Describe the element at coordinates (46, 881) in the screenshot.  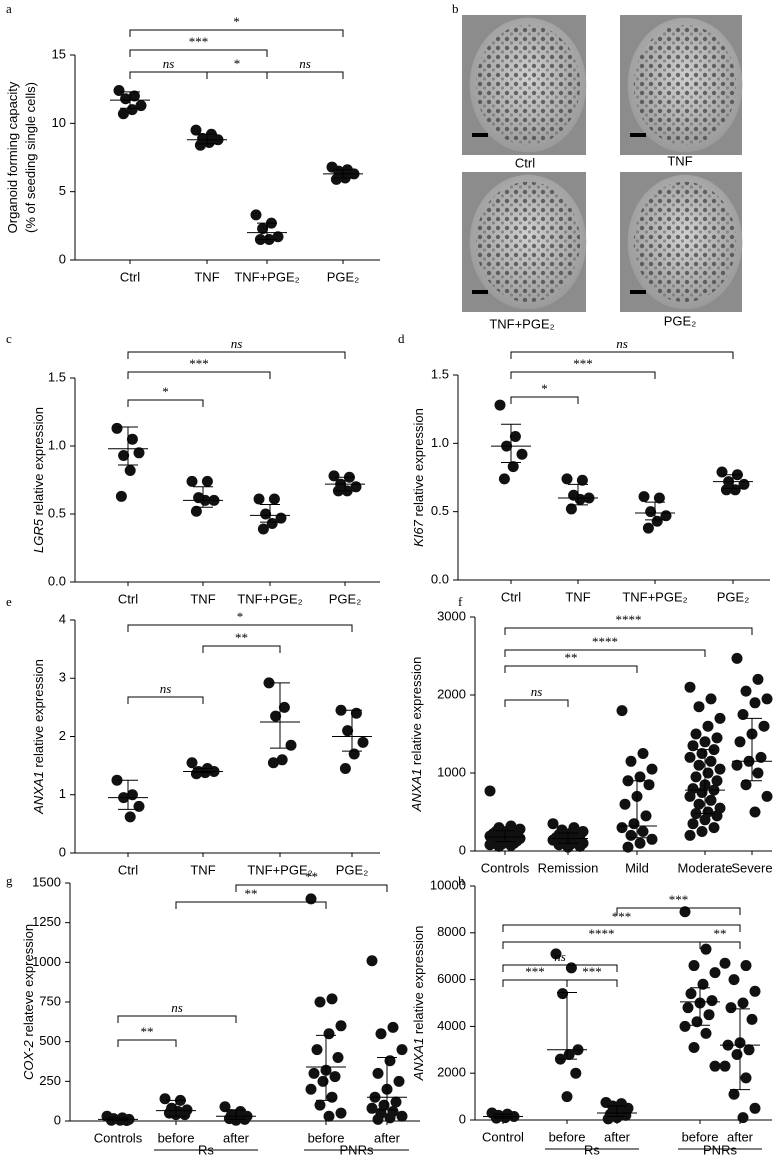
I see `y-tick-label: 1500` at that location.